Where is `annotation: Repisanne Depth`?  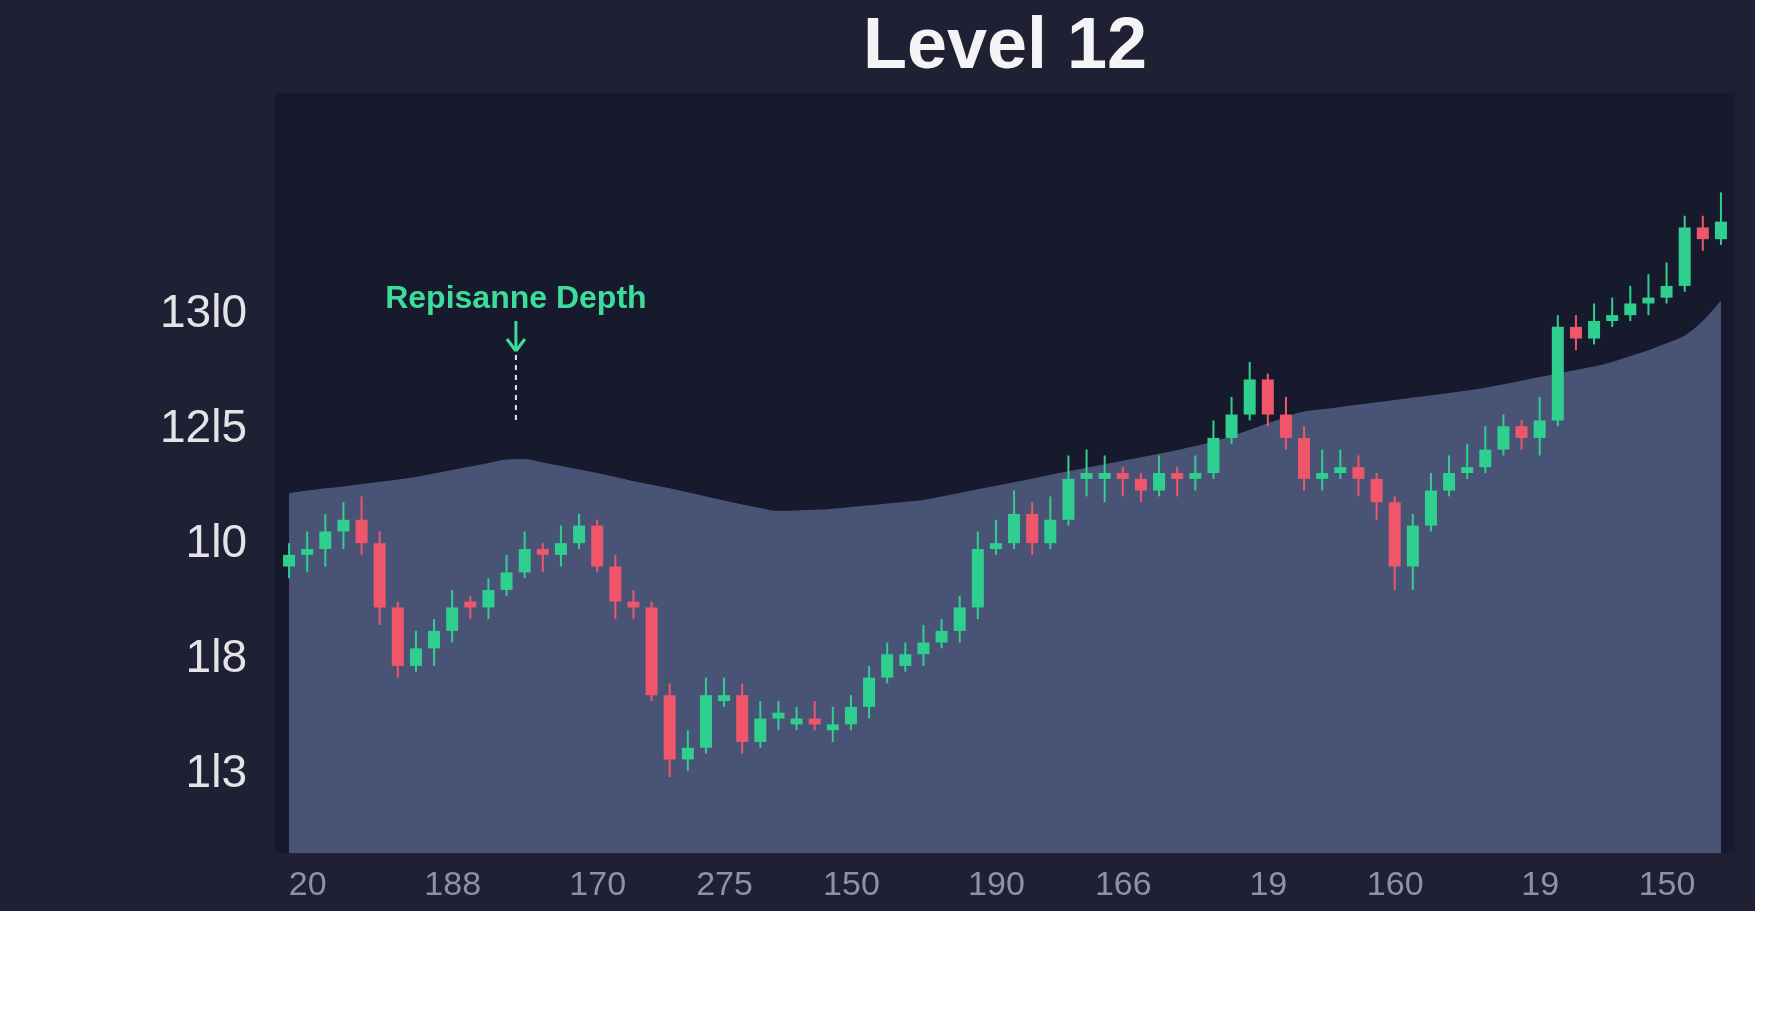 annotation: Repisanne Depth is located at coordinates (516, 297).